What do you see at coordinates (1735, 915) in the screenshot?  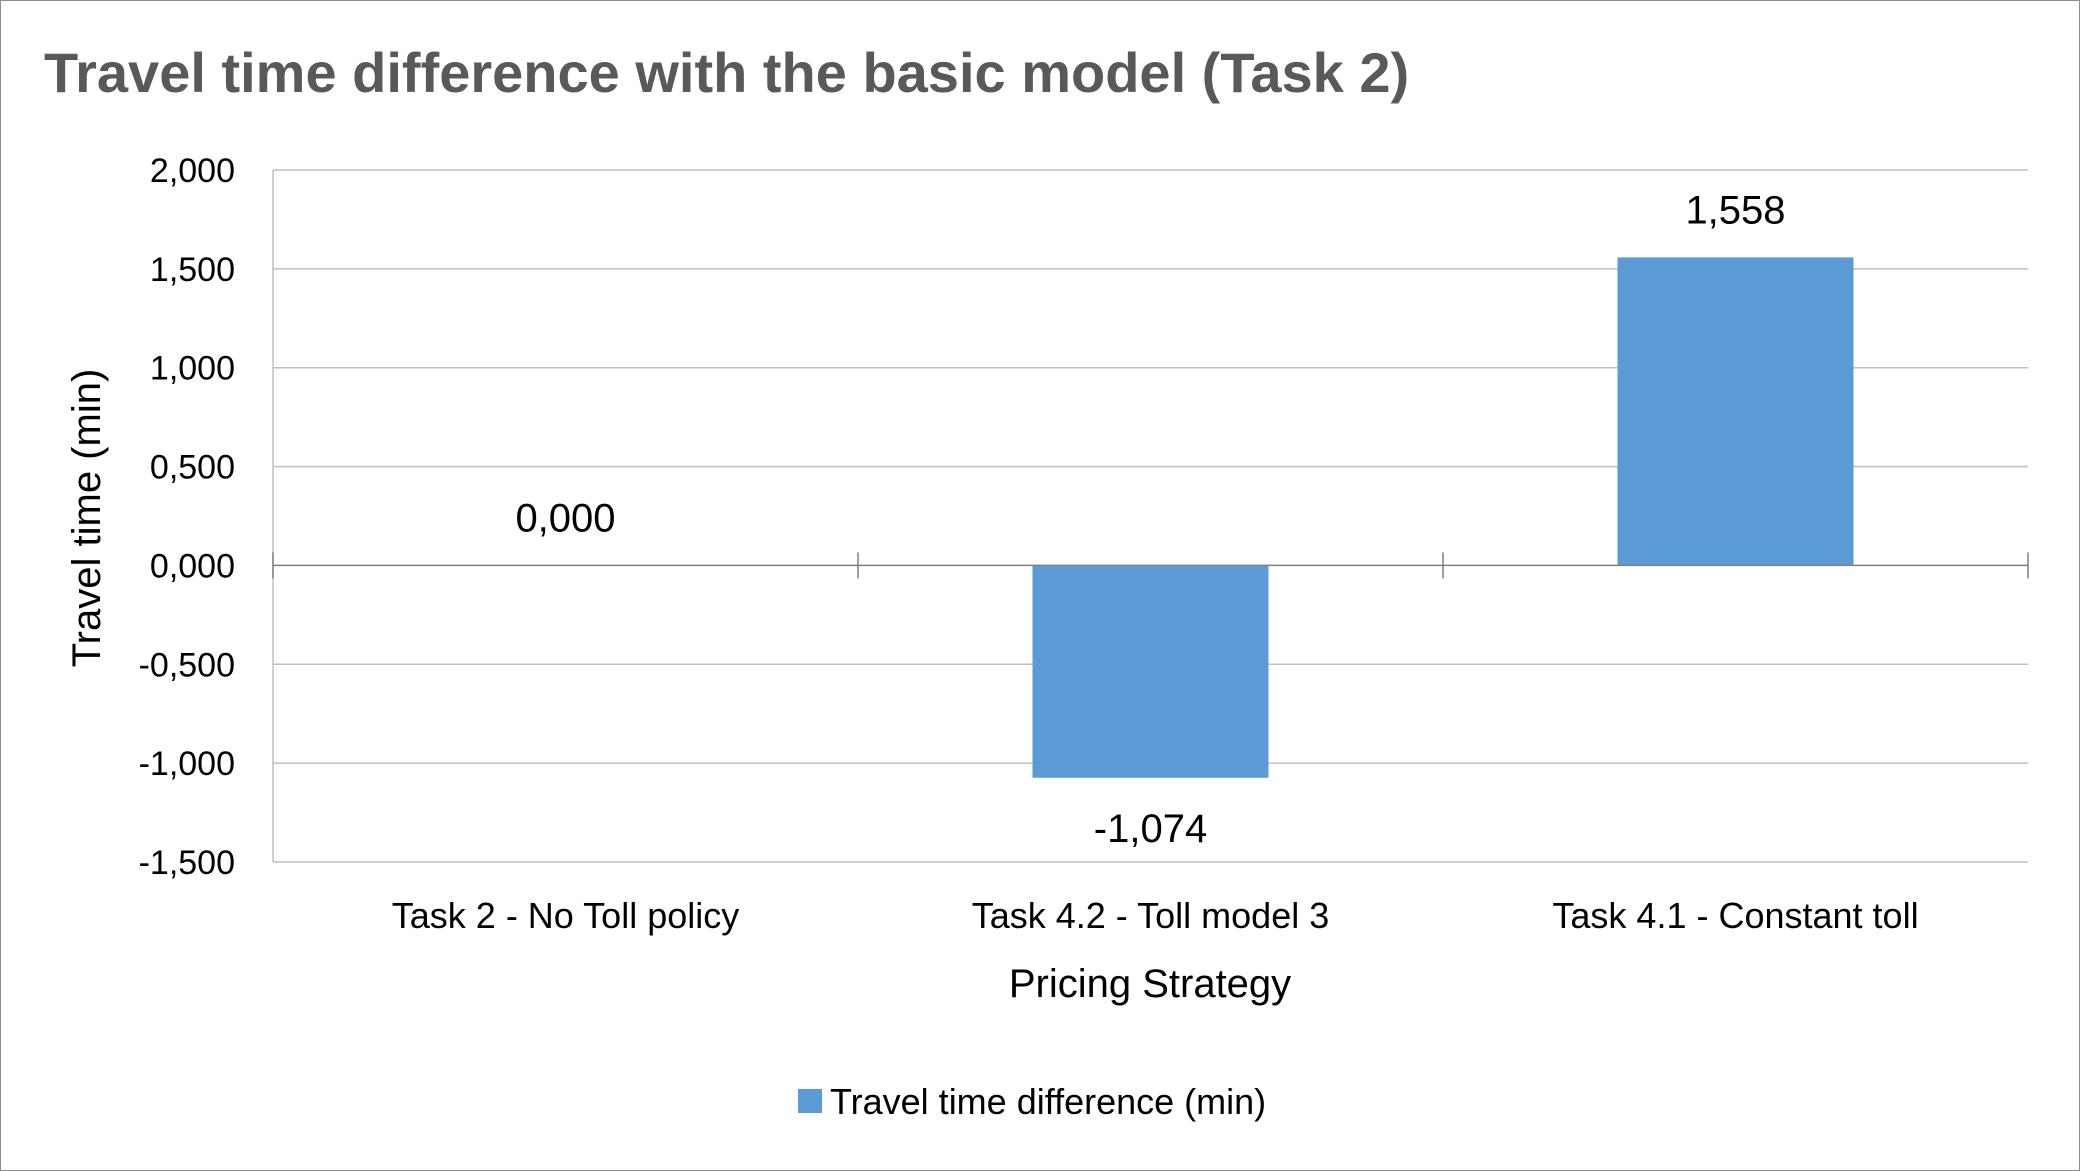 I see `x-tick-label: Task 4.1 - Constant toll` at bounding box center [1735, 915].